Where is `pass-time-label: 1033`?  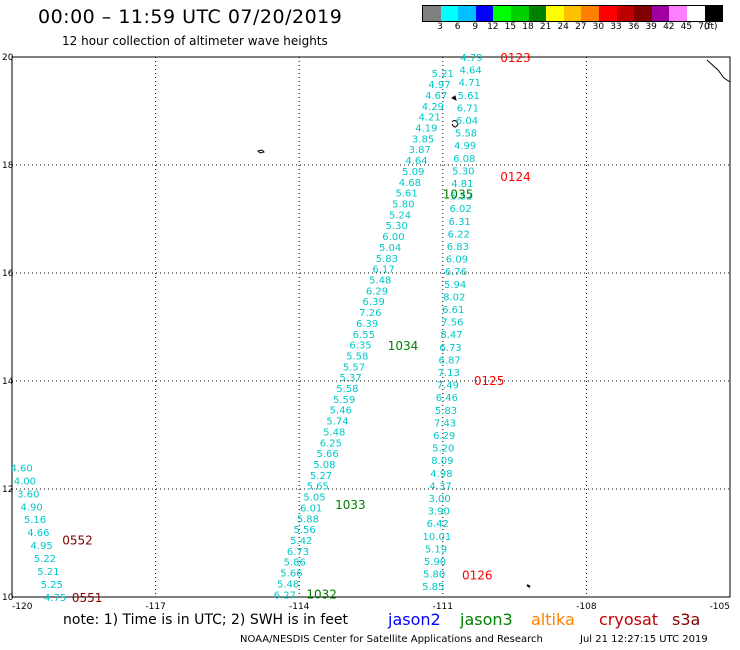 pass-time-label: 1033 is located at coordinates (350, 505).